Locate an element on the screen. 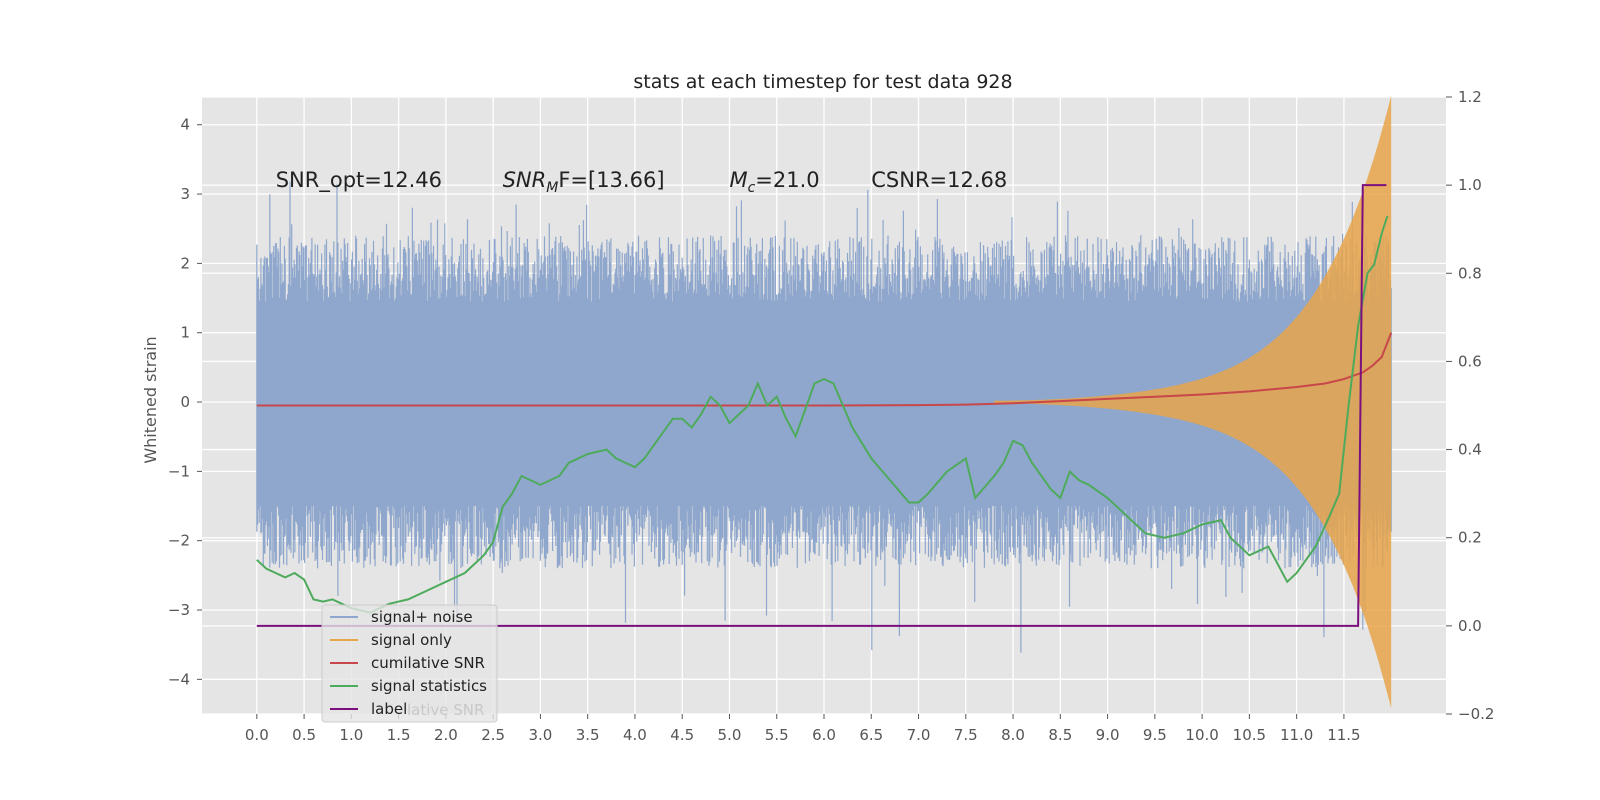 Image resolution: width=1600 pixels, height=800 pixels. annotation: SNR_opt=12.46 is located at coordinates (359, 180).